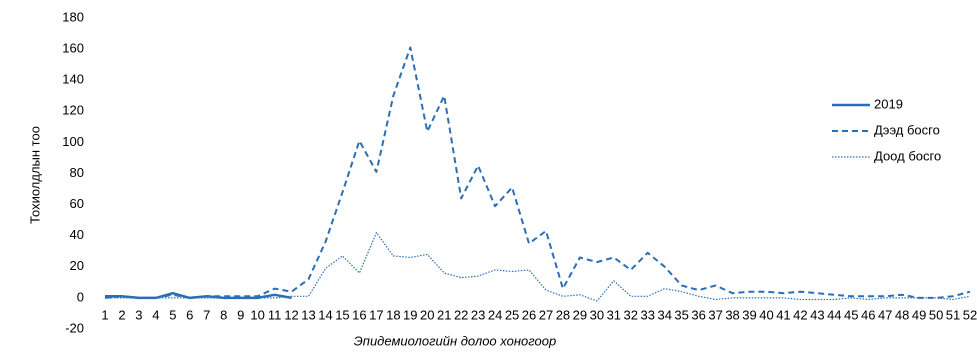  I want to click on x-tick-label: 44, so click(834, 314).